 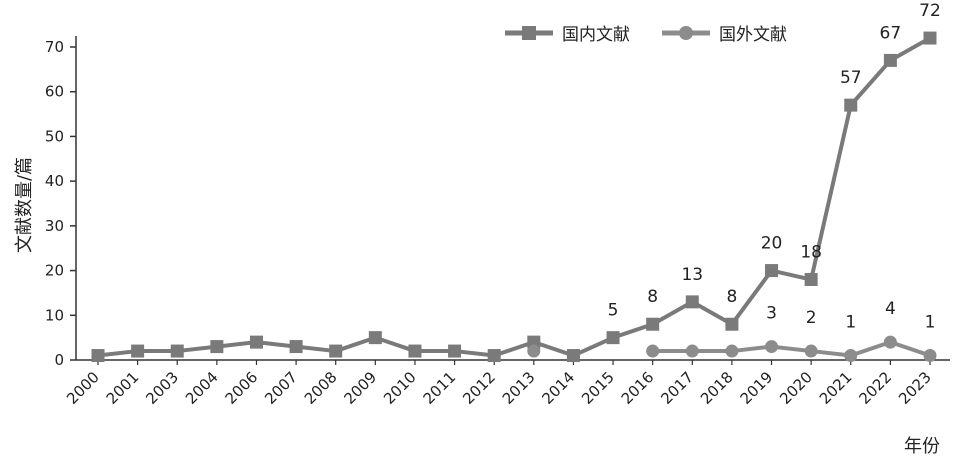 I want to click on data-label: 57, so click(x=851, y=78).